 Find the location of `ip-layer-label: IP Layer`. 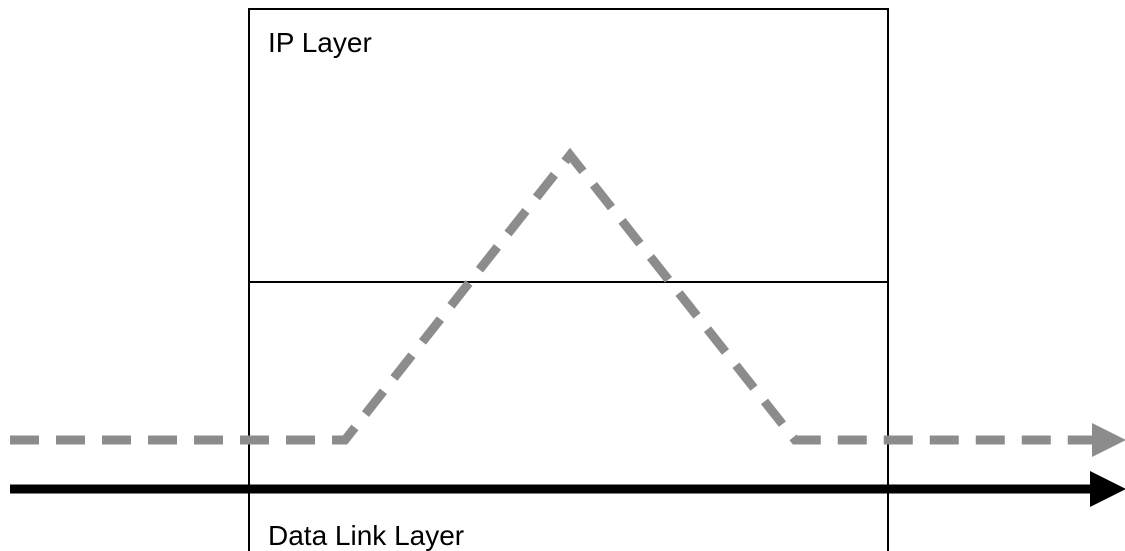

ip-layer-label: IP Layer is located at coordinates (320, 42).